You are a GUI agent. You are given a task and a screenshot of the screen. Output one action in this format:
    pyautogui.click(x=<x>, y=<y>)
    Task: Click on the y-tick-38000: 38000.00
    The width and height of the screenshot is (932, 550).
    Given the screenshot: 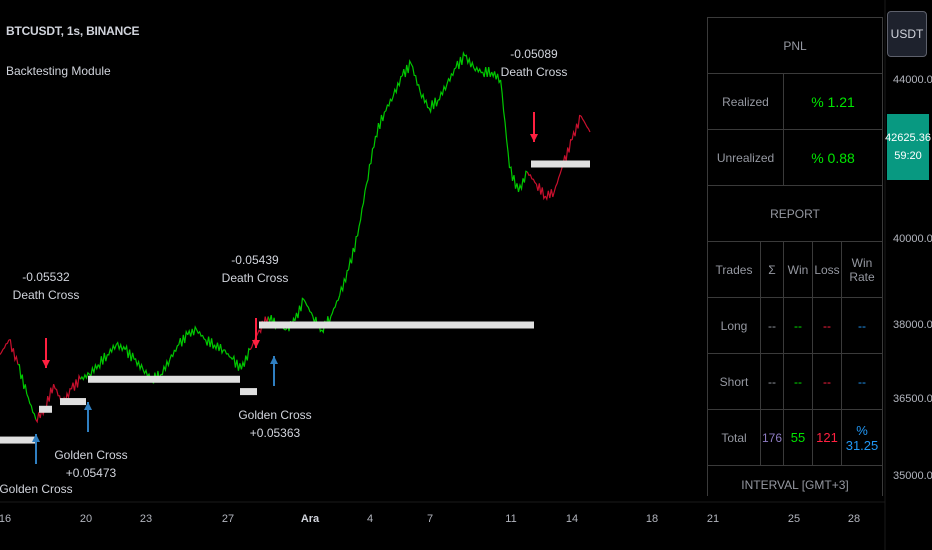 What is the action you would take?
    pyautogui.click(x=912, y=325)
    